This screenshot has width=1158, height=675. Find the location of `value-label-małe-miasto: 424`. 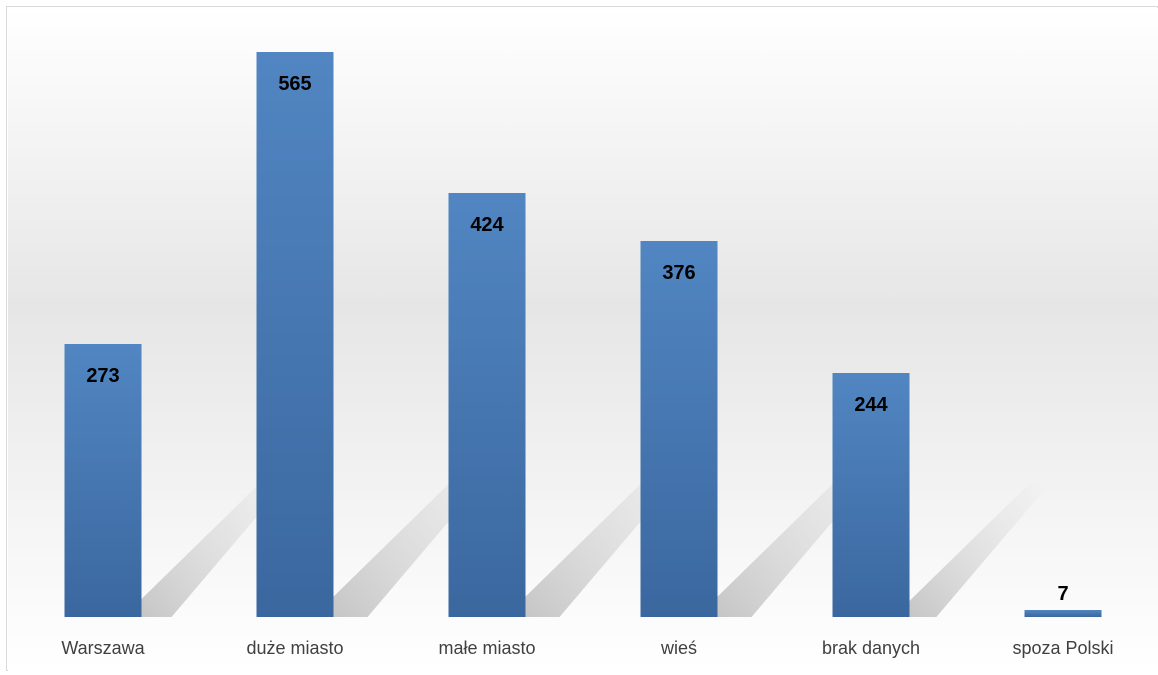

value-label-małe-miasto: 424 is located at coordinates (487, 225).